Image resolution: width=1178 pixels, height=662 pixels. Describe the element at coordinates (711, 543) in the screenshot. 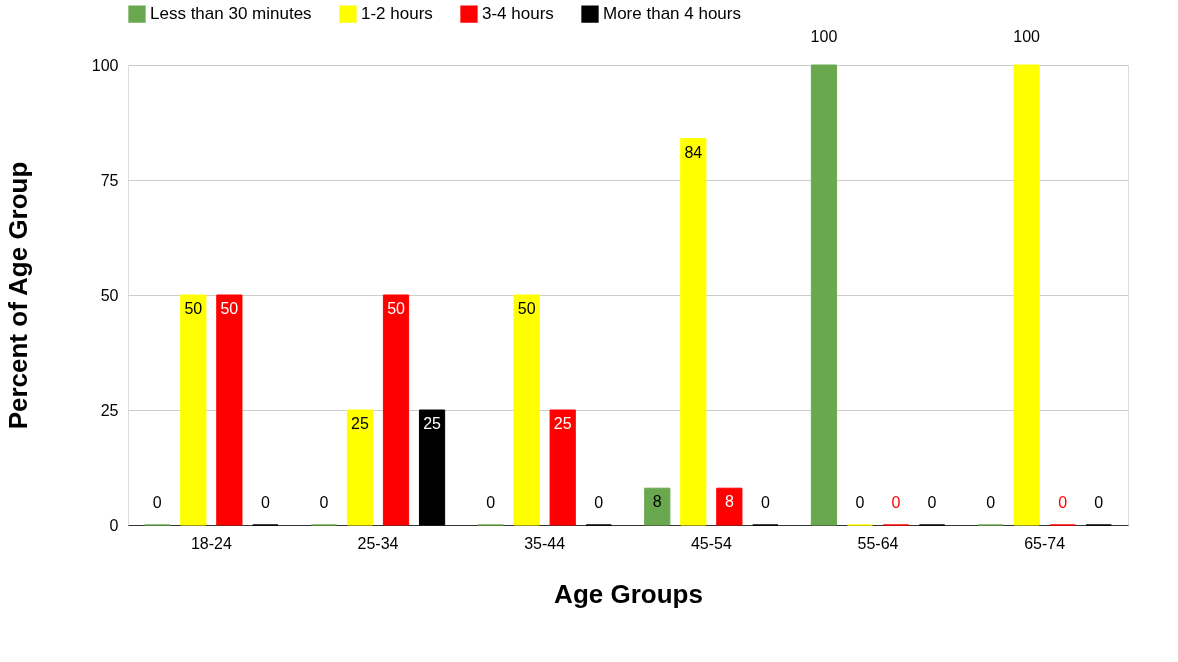

I see `x-tick-label: 45-54` at that location.